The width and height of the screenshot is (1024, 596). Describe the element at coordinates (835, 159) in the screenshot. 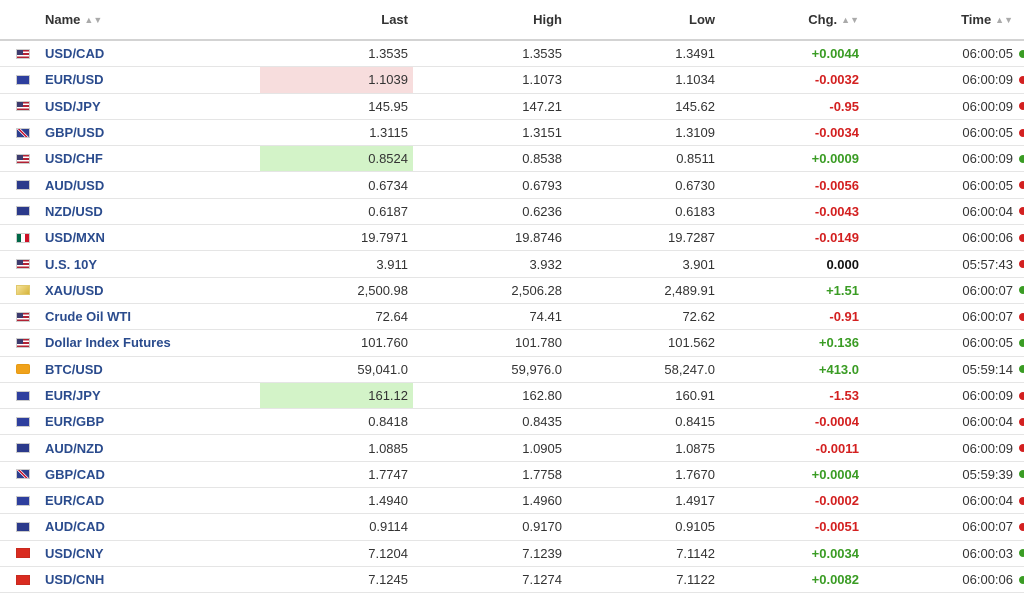

I see `change-value: +0.0009` at that location.